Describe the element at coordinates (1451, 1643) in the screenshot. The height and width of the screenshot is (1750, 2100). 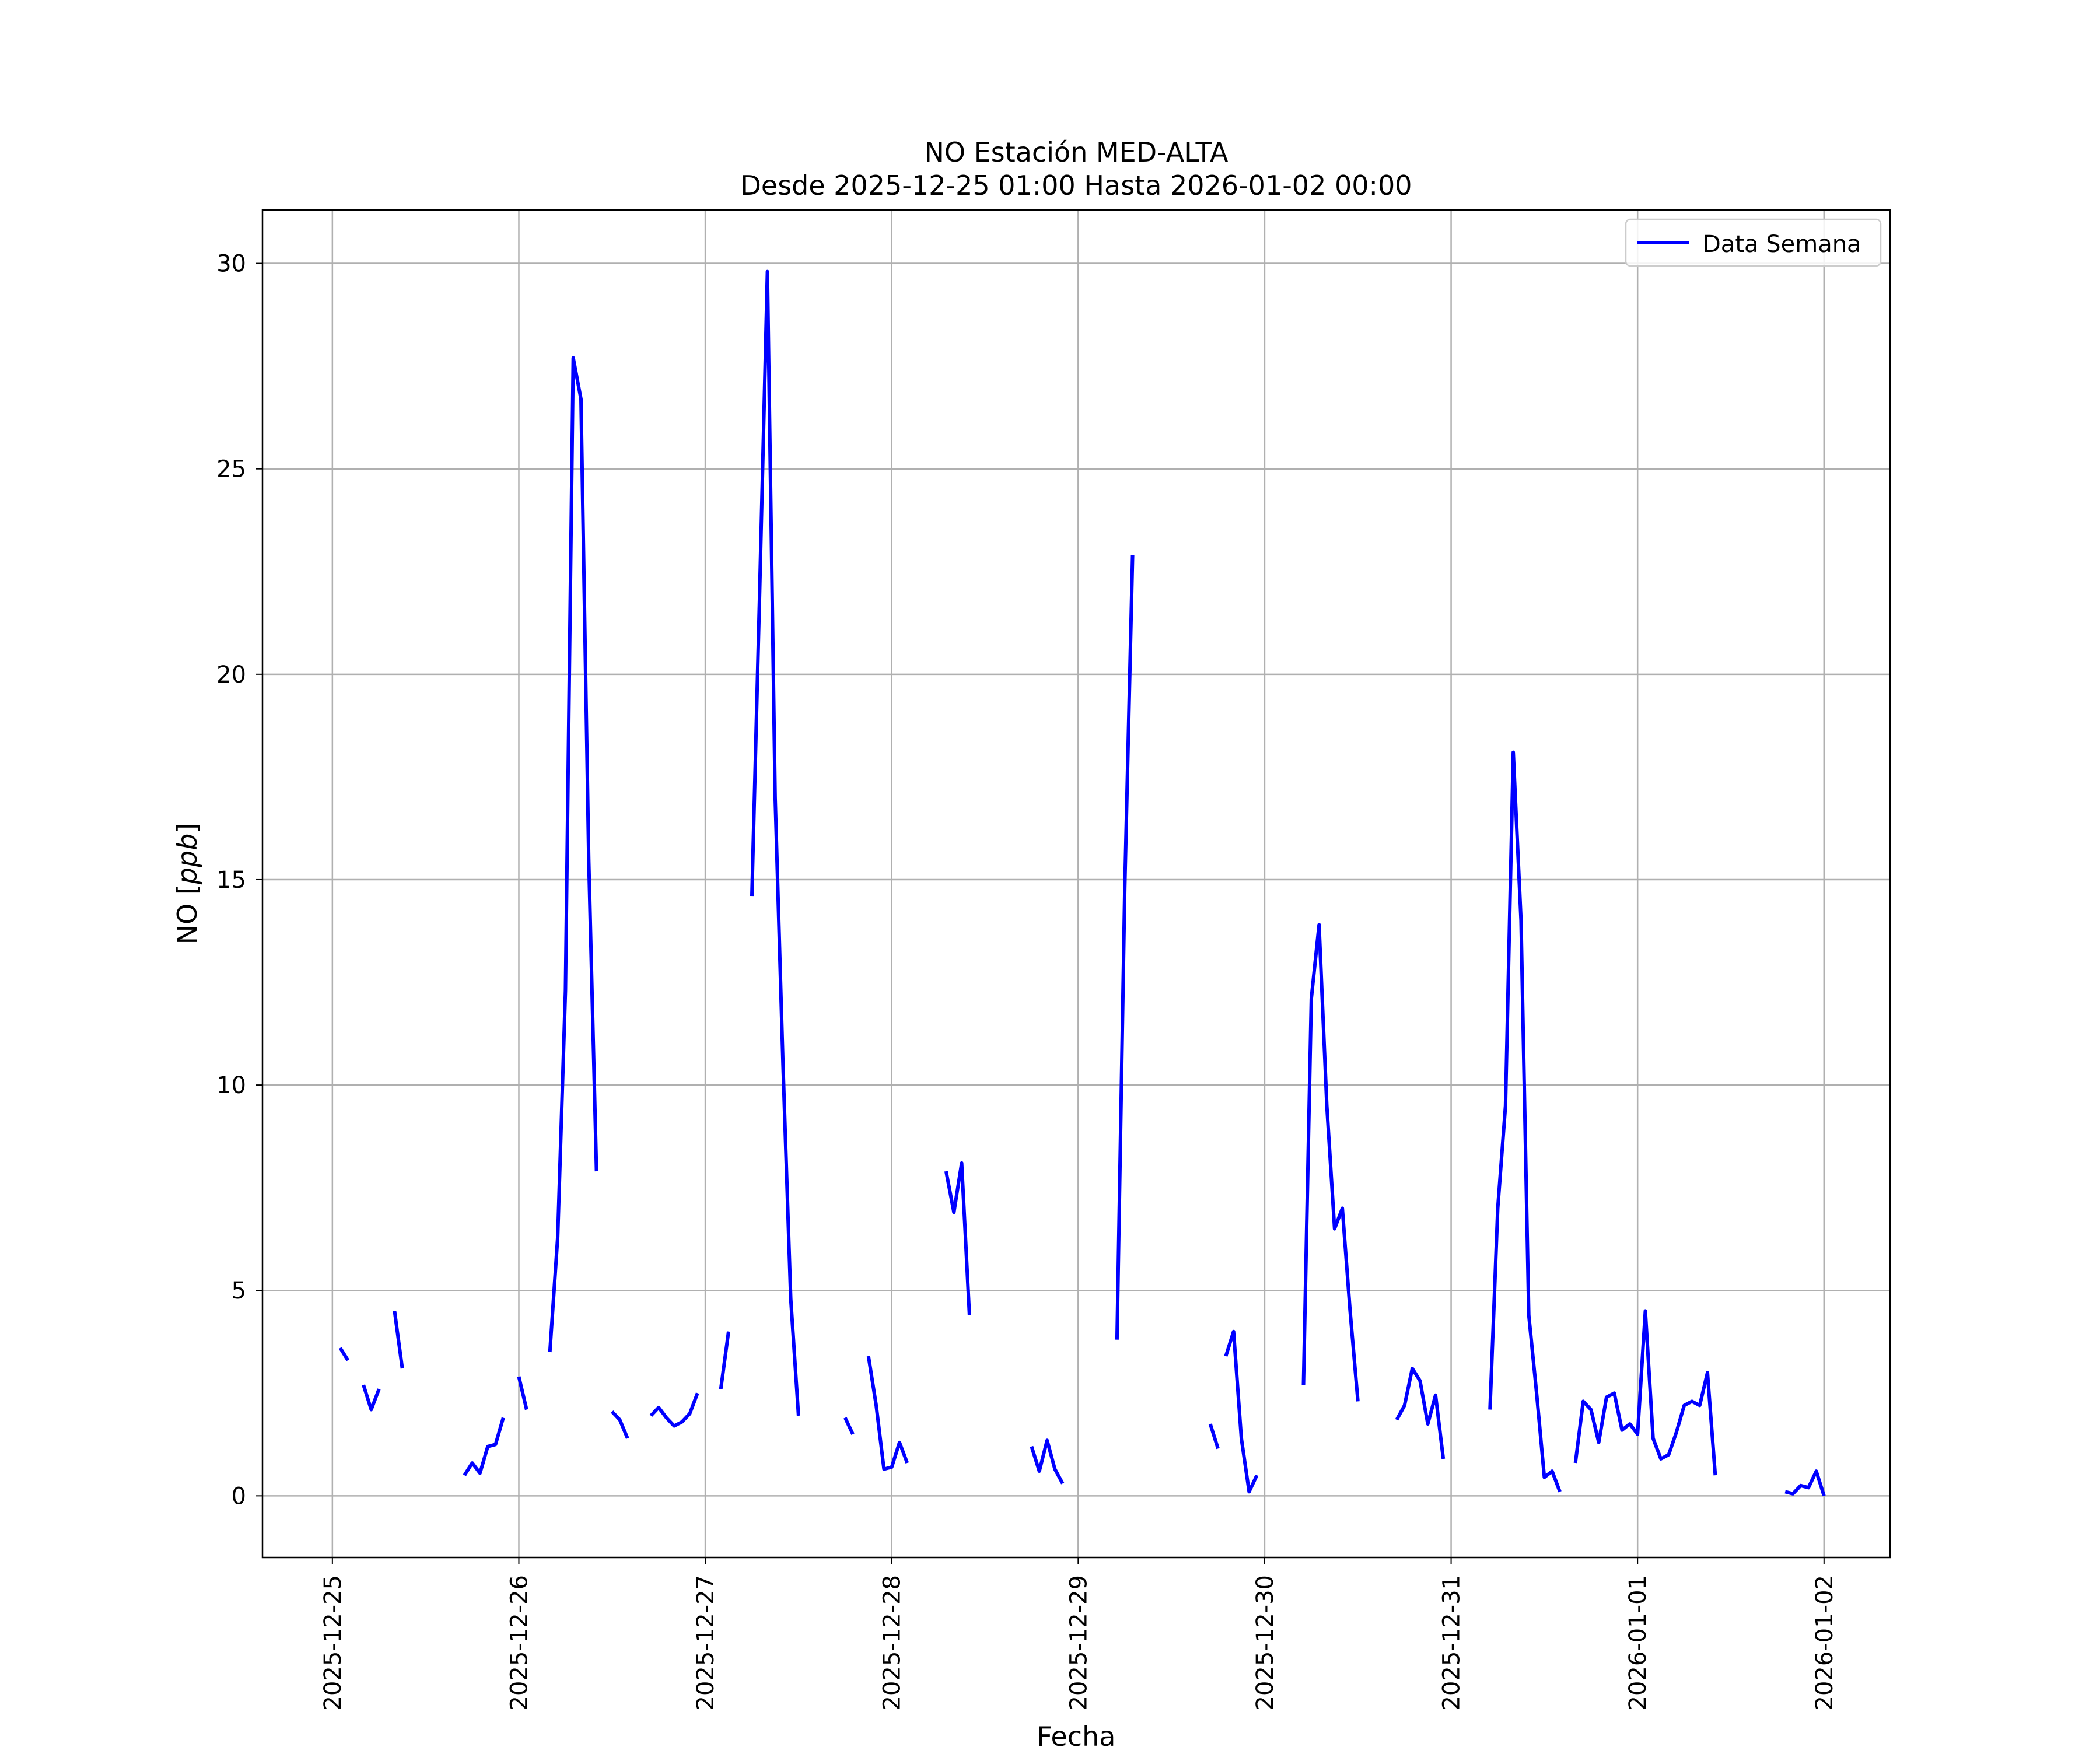
I see `x-tick-label: 2025-12-31` at that location.